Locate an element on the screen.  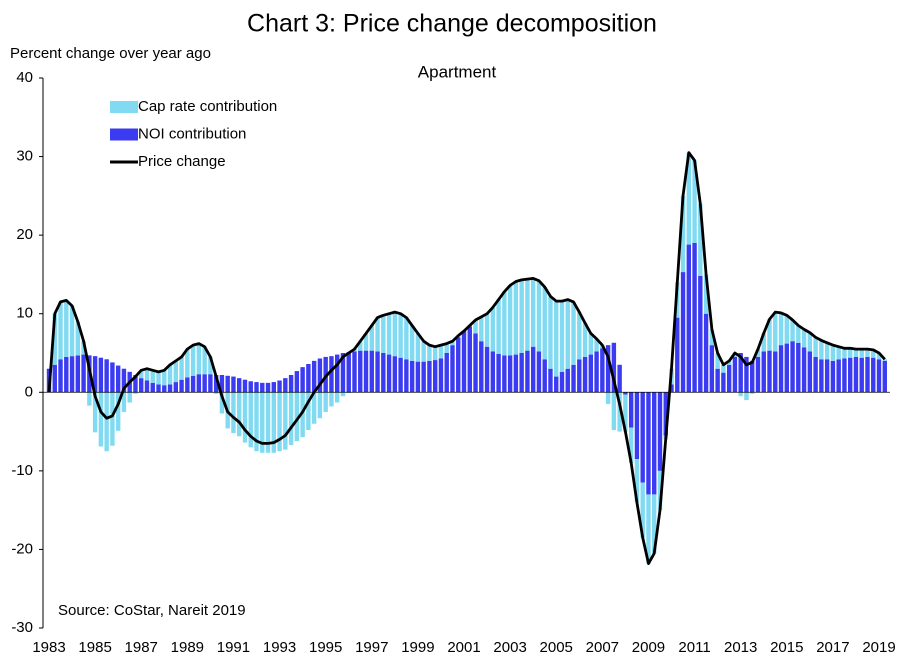
y-tick-label: -30 is located at coordinates (22, 627).